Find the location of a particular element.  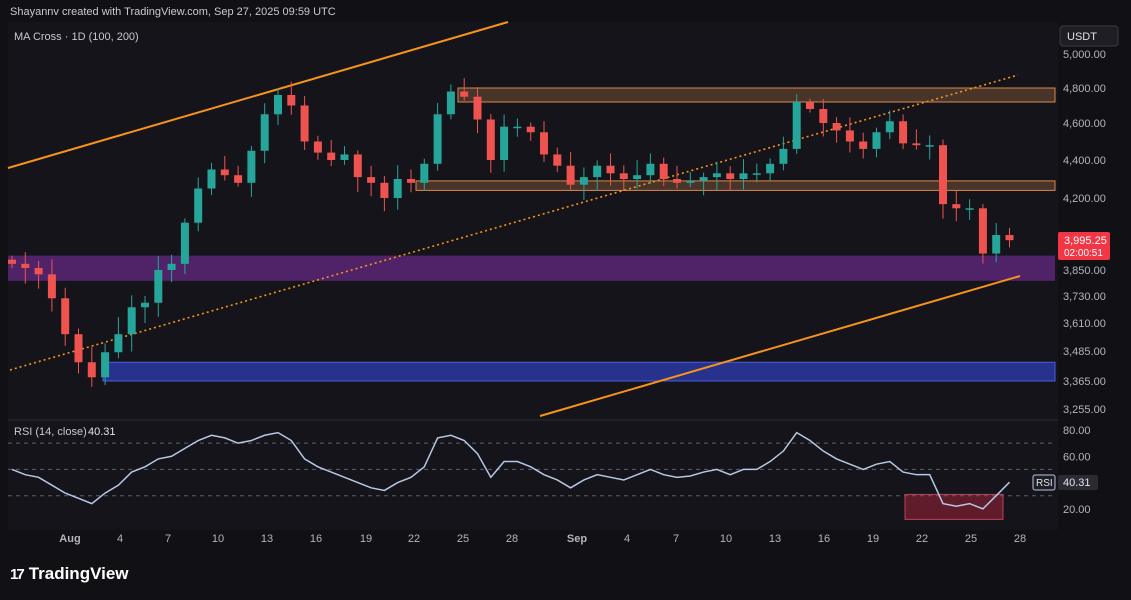

rsi-series-label: RSI is located at coordinates (1044, 483).